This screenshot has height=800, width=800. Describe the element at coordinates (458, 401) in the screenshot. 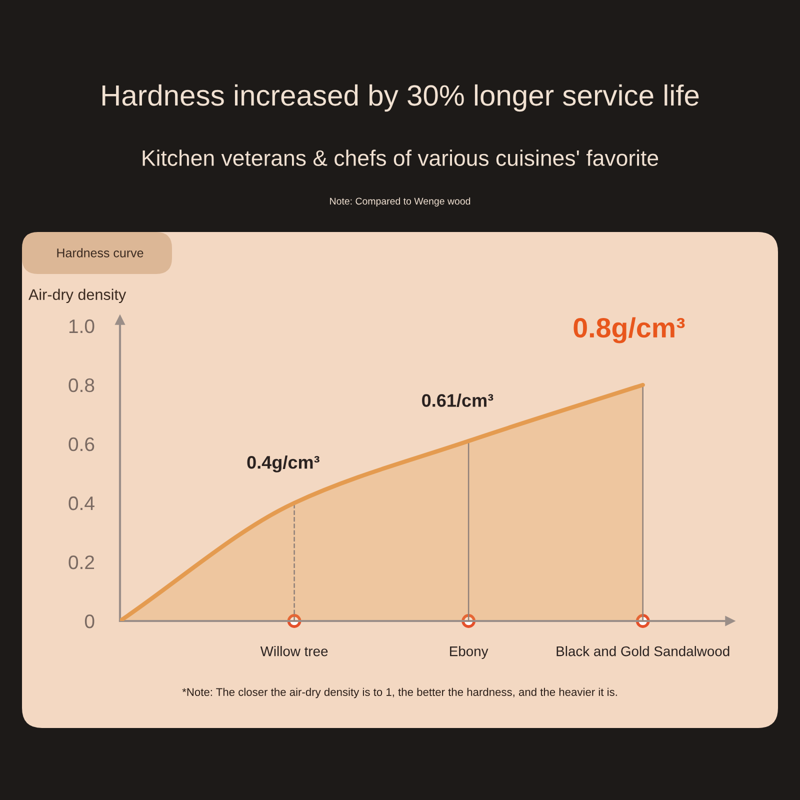

I see `data-label: 0.61/cm³` at that location.